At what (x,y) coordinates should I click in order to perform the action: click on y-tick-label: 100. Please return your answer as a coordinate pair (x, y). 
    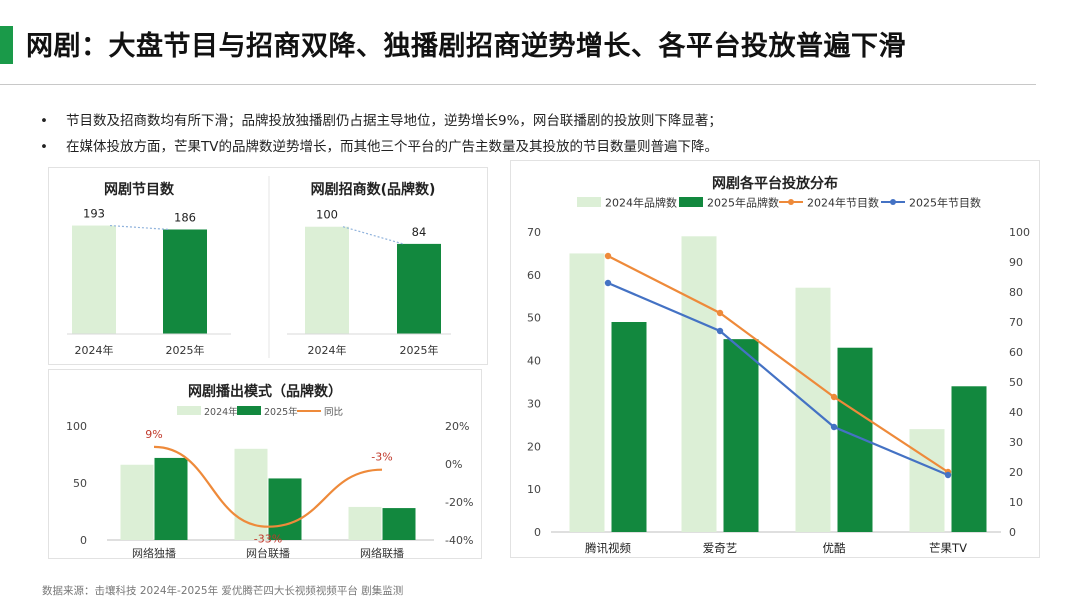
    Looking at the image, I should click on (76, 426).